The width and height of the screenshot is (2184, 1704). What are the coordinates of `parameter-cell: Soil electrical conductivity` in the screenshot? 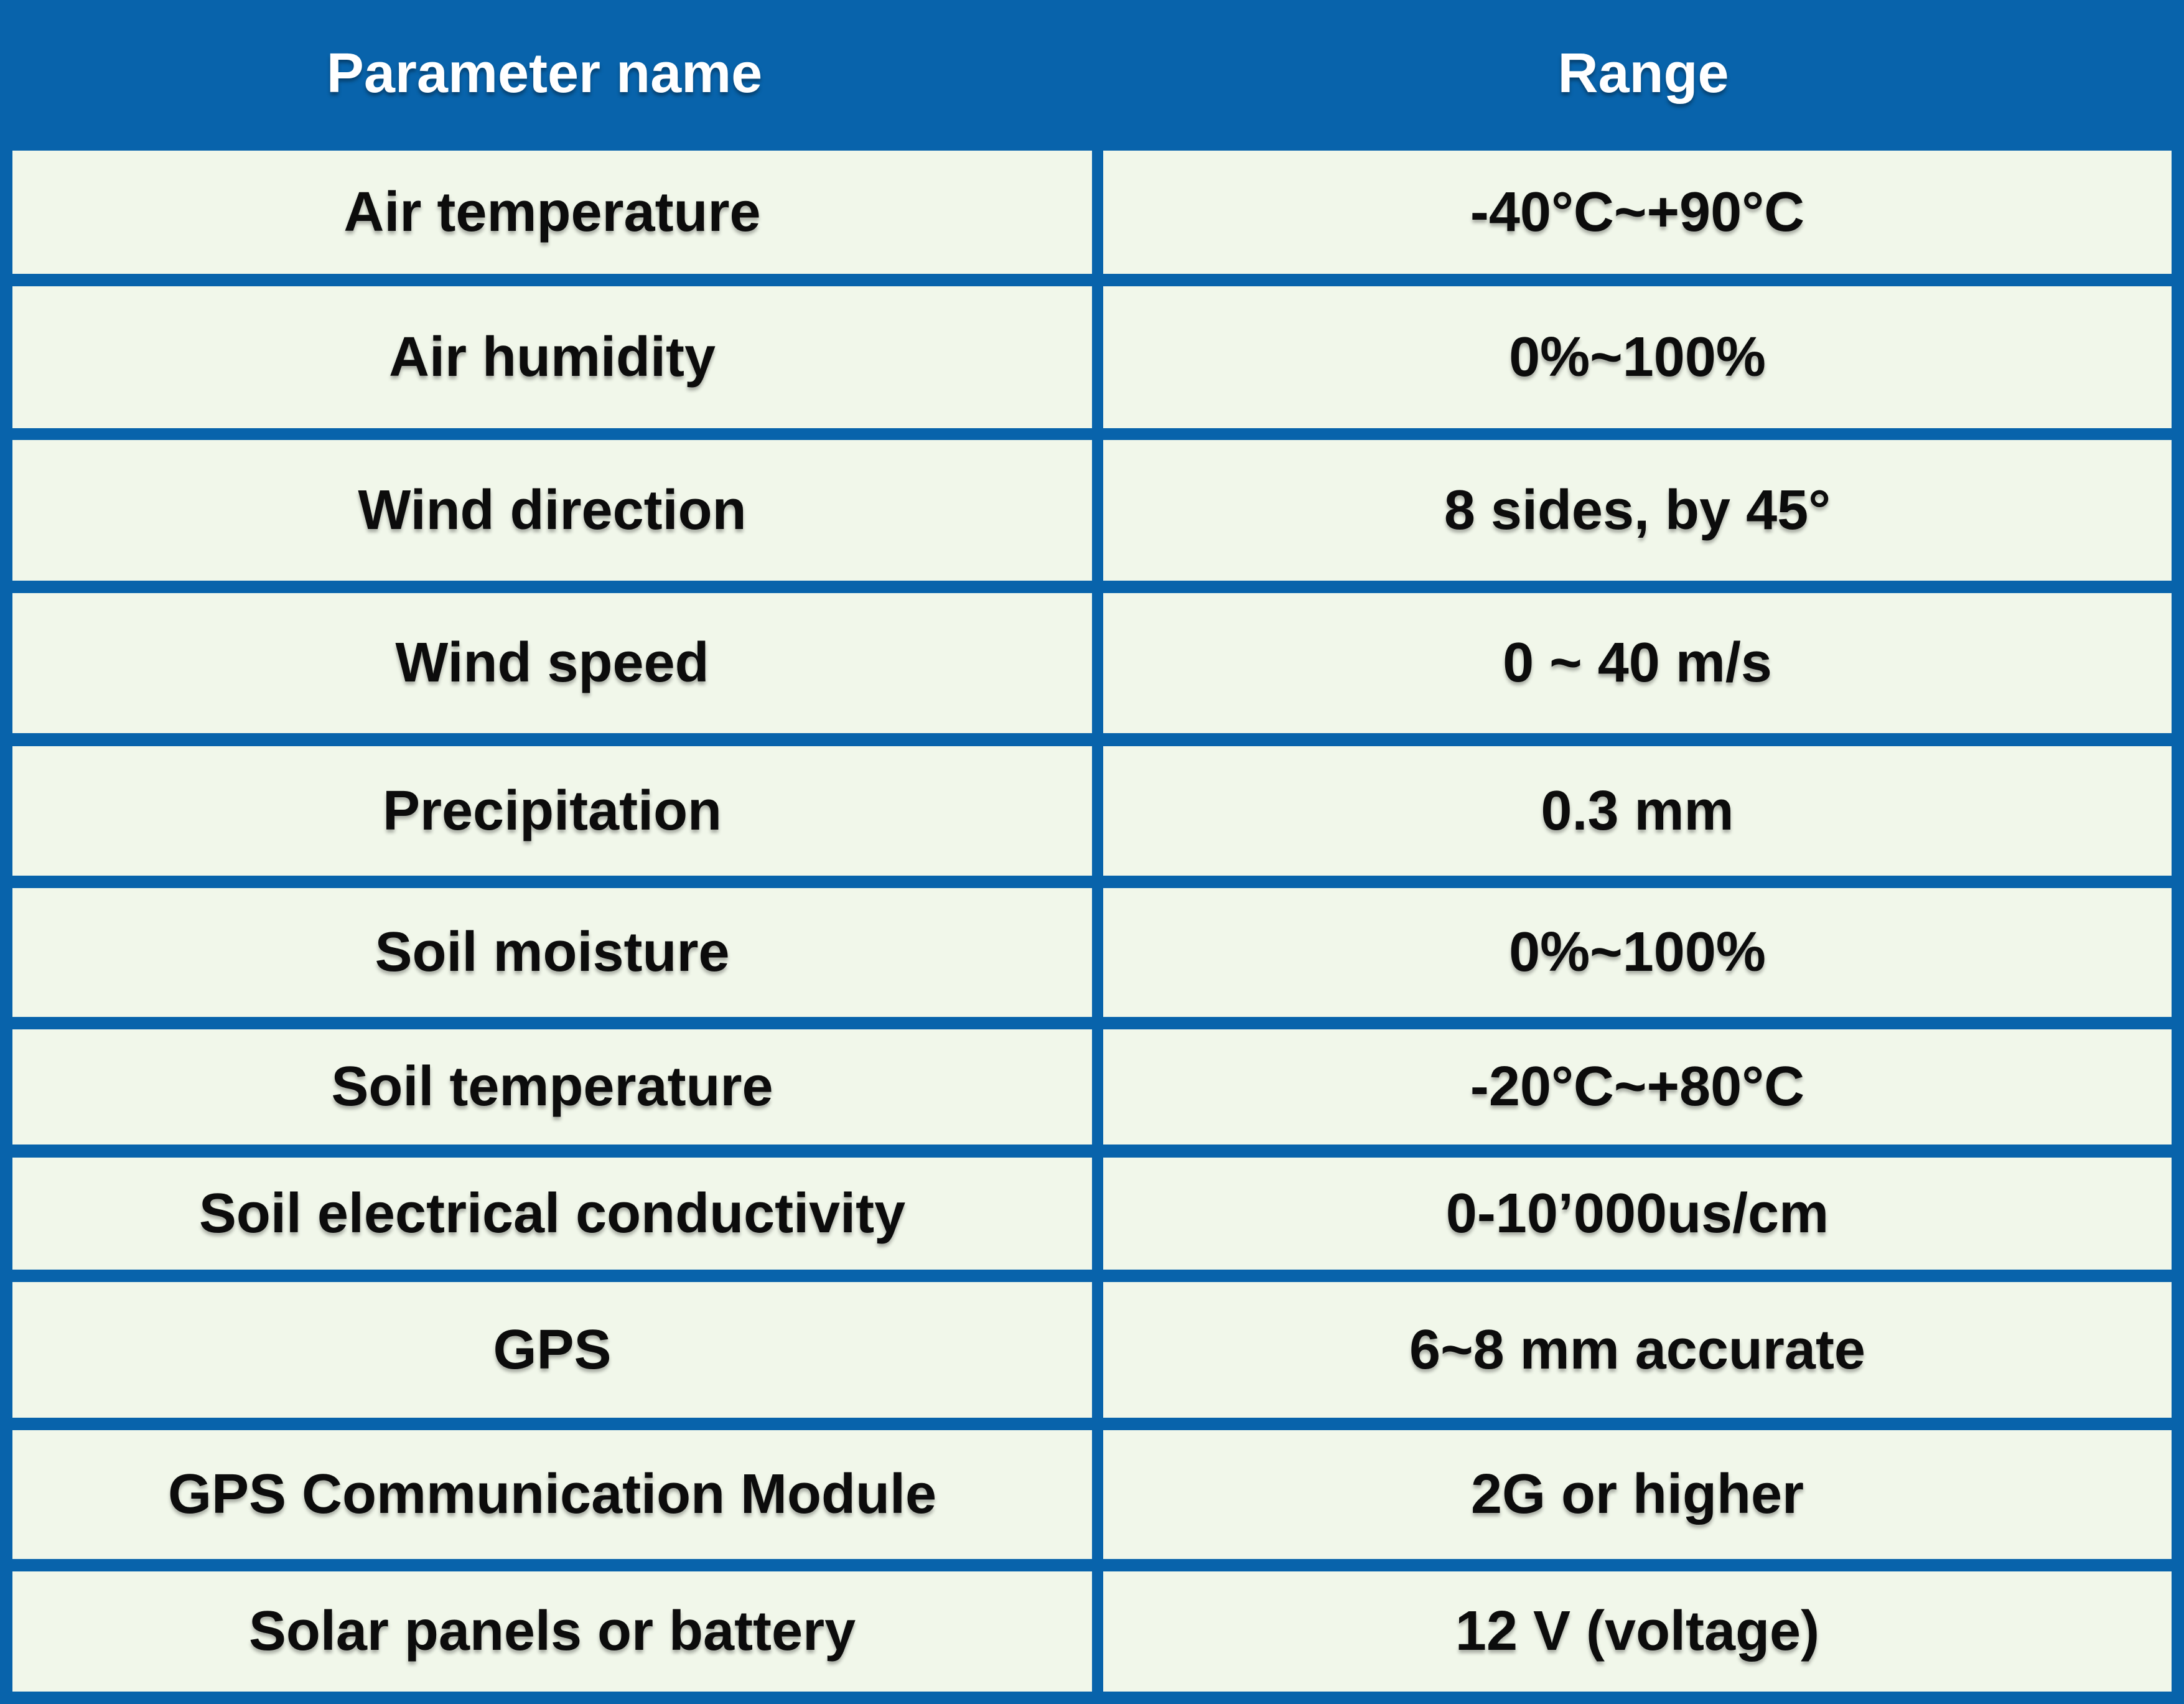 It's located at (552, 1214).